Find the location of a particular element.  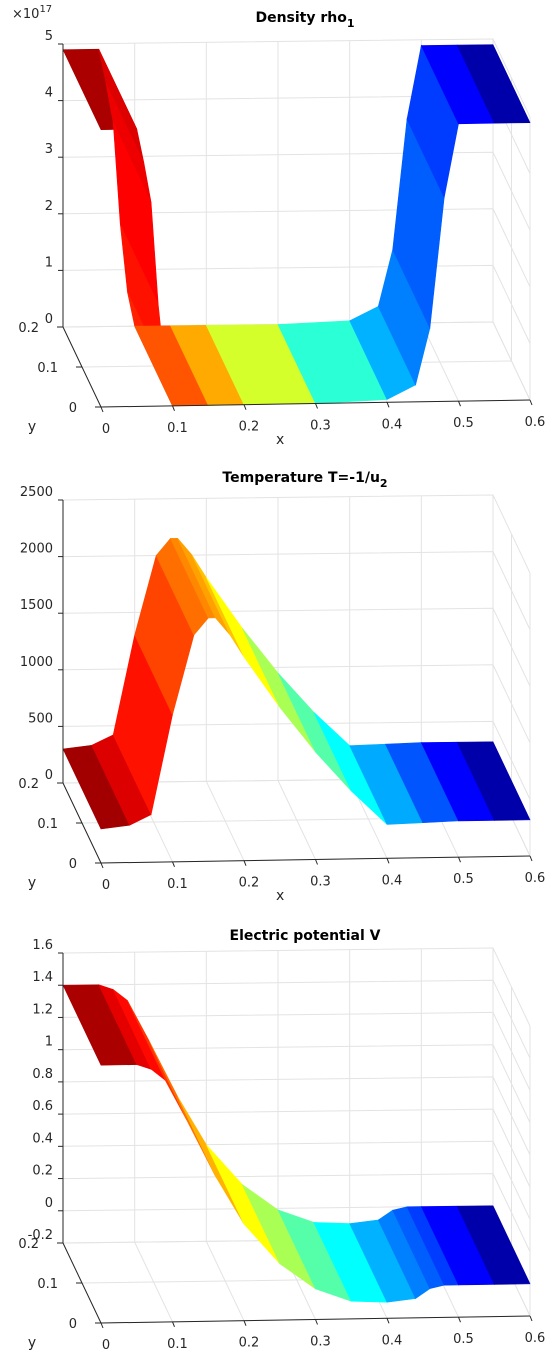

z-tick-label: 1000 is located at coordinates (36, 662).